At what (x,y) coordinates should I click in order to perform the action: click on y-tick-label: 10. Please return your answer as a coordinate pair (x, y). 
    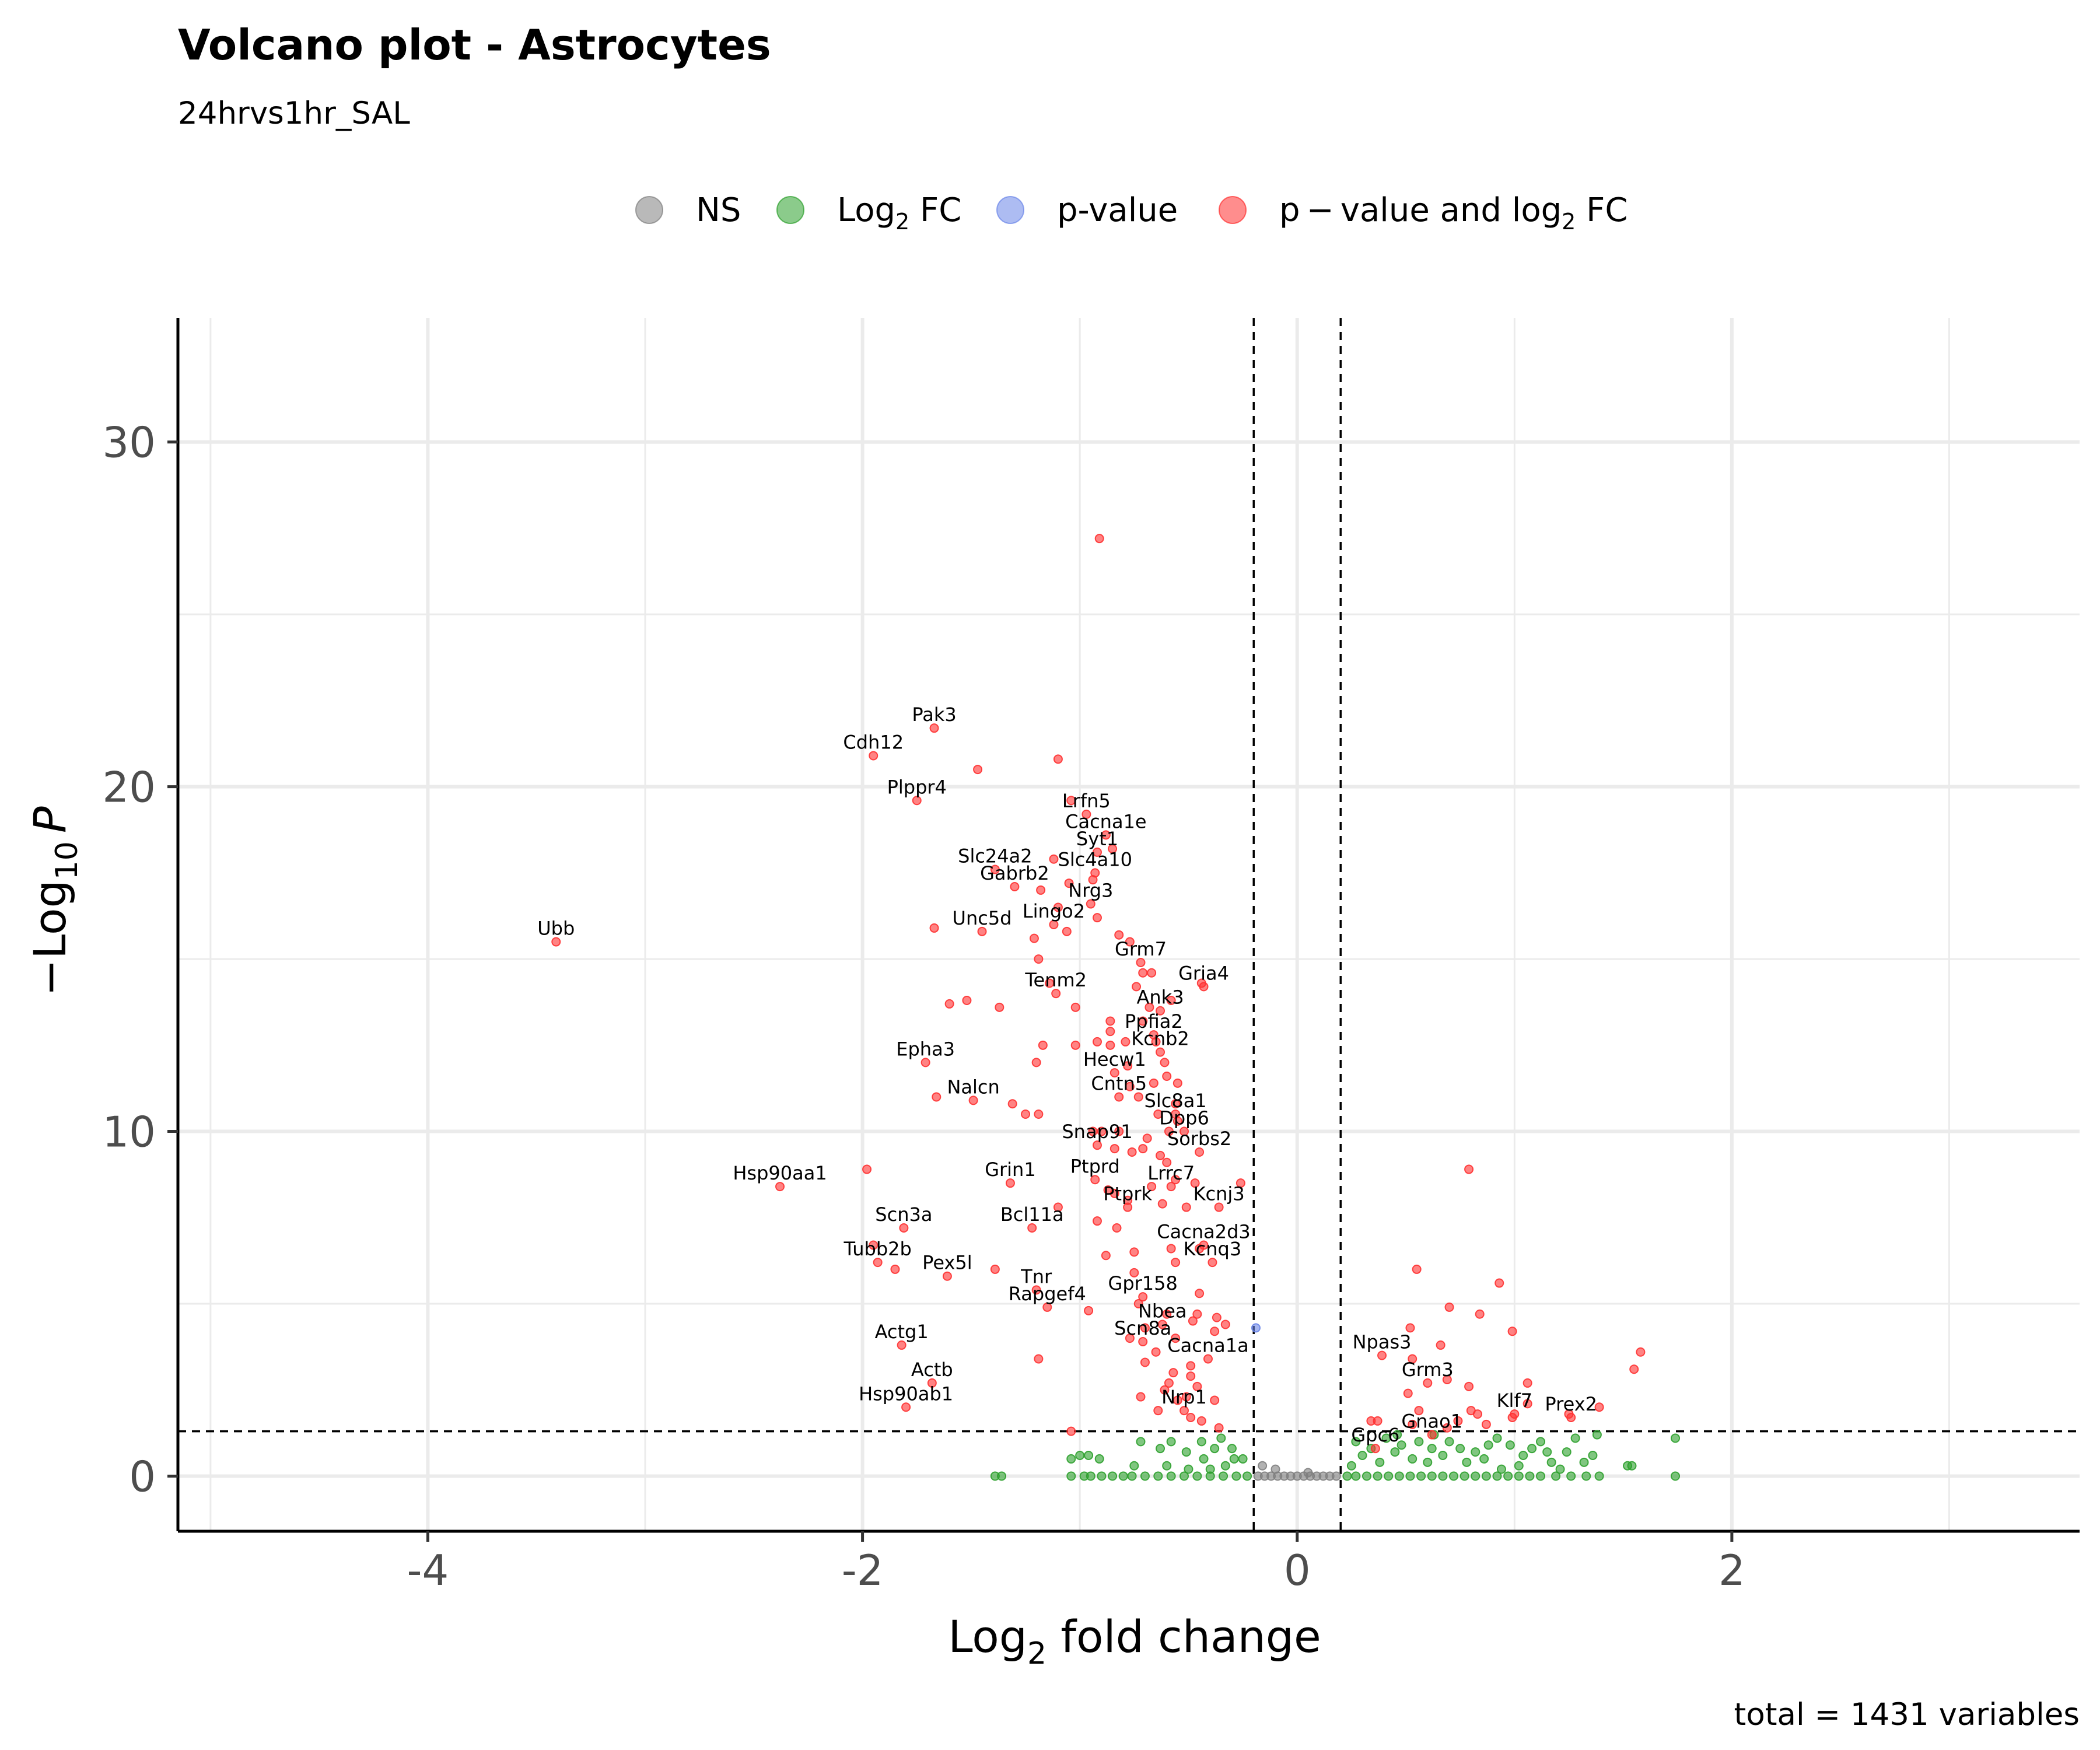
    Looking at the image, I should click on (129, 1132).